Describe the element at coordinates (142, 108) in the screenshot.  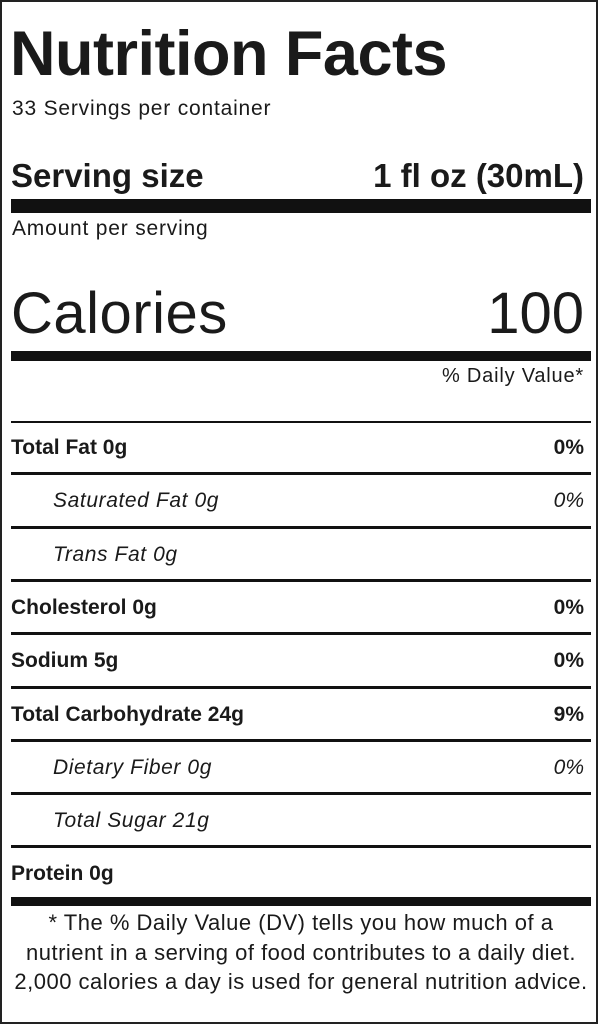
I see `servings-per-container: 33 Servings per container` at that location.